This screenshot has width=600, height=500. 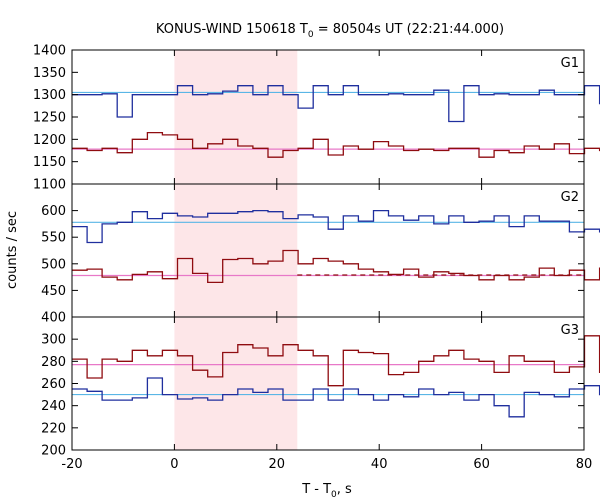 I want to click on y-tick-label-g3: 280, so click(x=53, y=362).